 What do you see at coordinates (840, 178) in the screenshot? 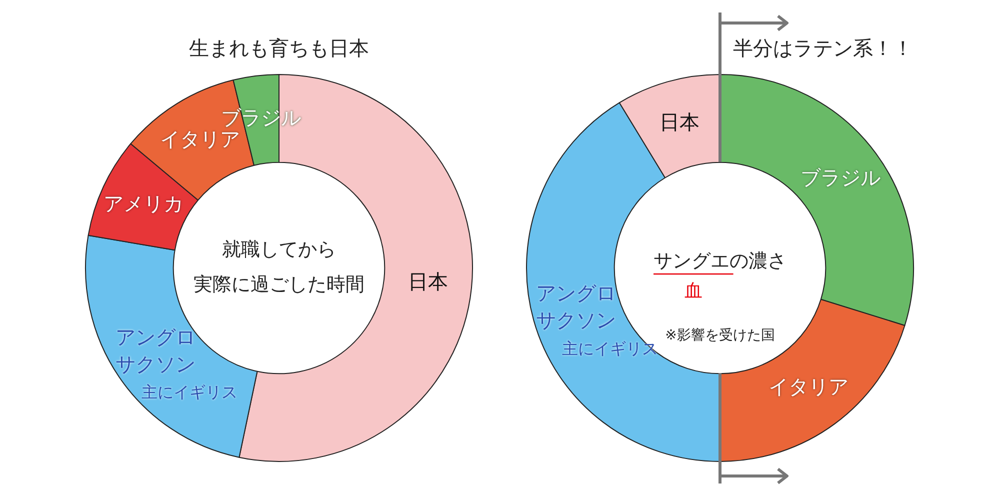
I see `slice-label: ブラジル` at bounding box center [840, 178].